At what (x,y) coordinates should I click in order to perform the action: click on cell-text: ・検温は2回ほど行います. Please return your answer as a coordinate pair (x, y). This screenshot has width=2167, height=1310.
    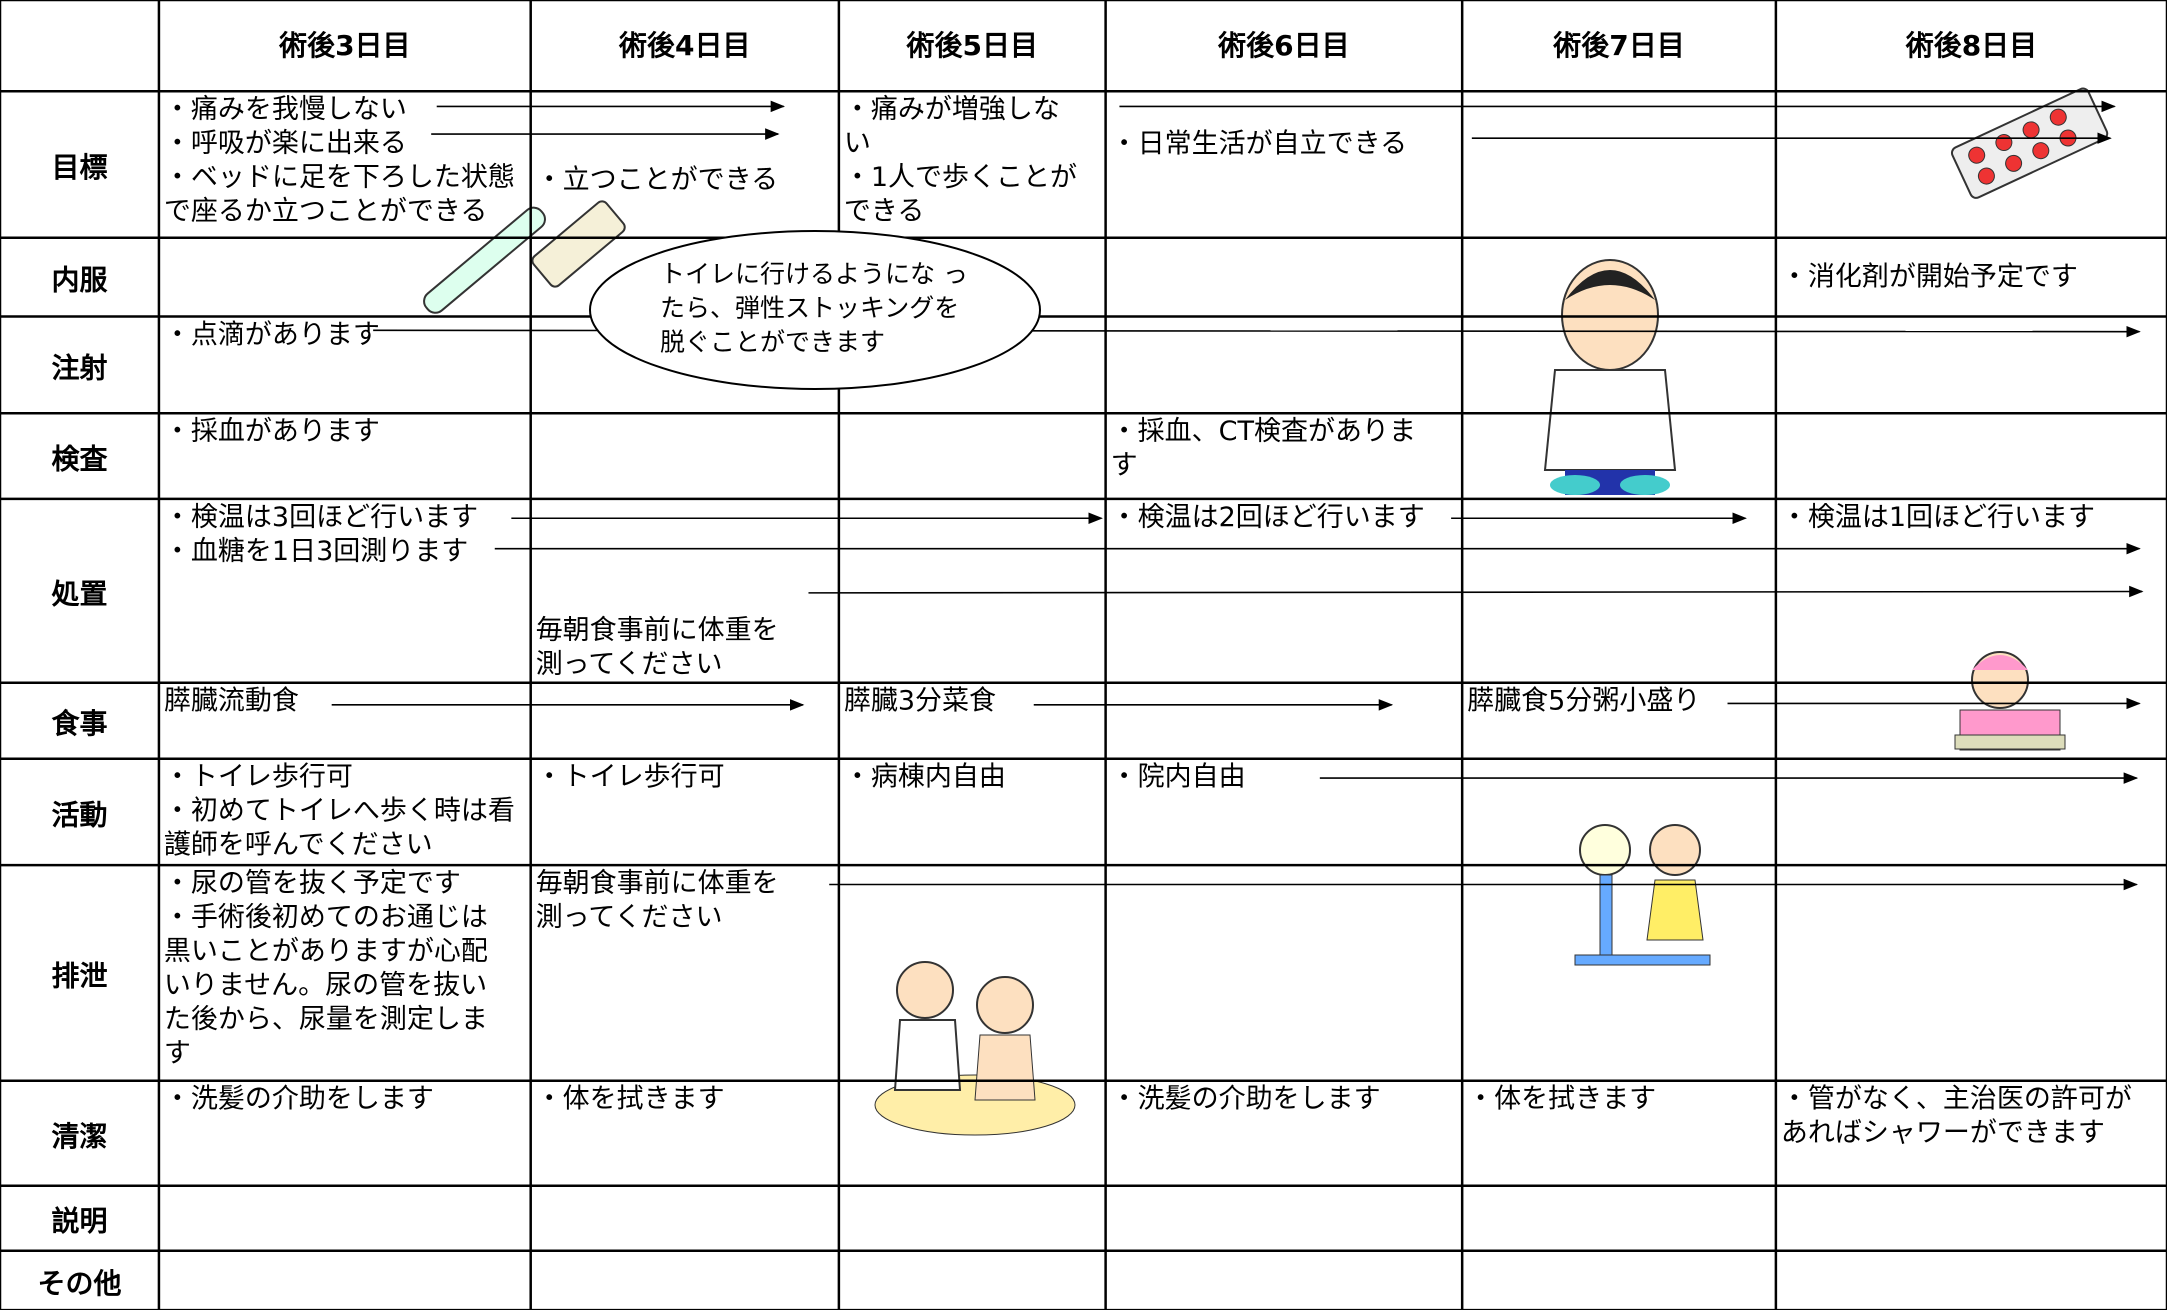
    Looking at the image, I should click on (1268, 517).